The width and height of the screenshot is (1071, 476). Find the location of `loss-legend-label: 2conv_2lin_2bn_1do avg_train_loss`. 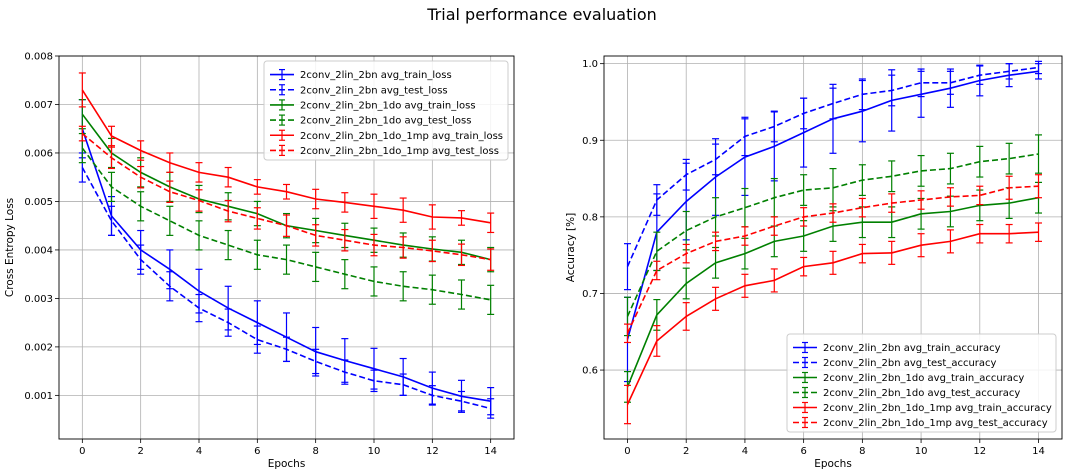

loss-legend-label: 2conv_2lin_2bn_1do avg_train_loss is located at coordinates (388, 105).